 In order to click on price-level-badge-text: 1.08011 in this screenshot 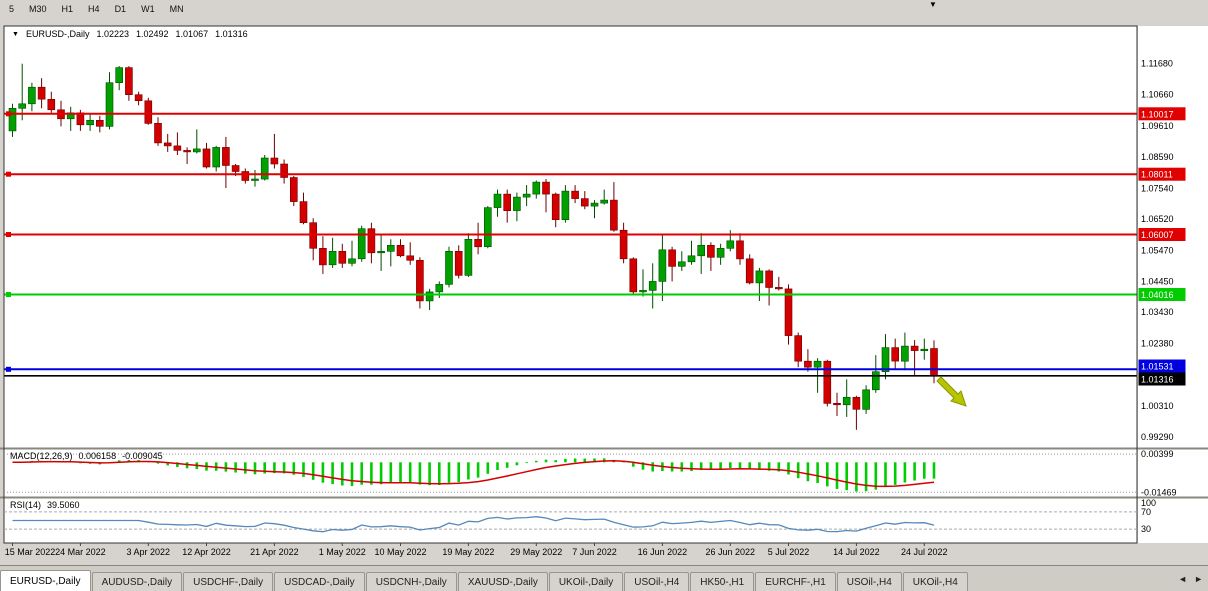, I will do `click(1157, 175)`.